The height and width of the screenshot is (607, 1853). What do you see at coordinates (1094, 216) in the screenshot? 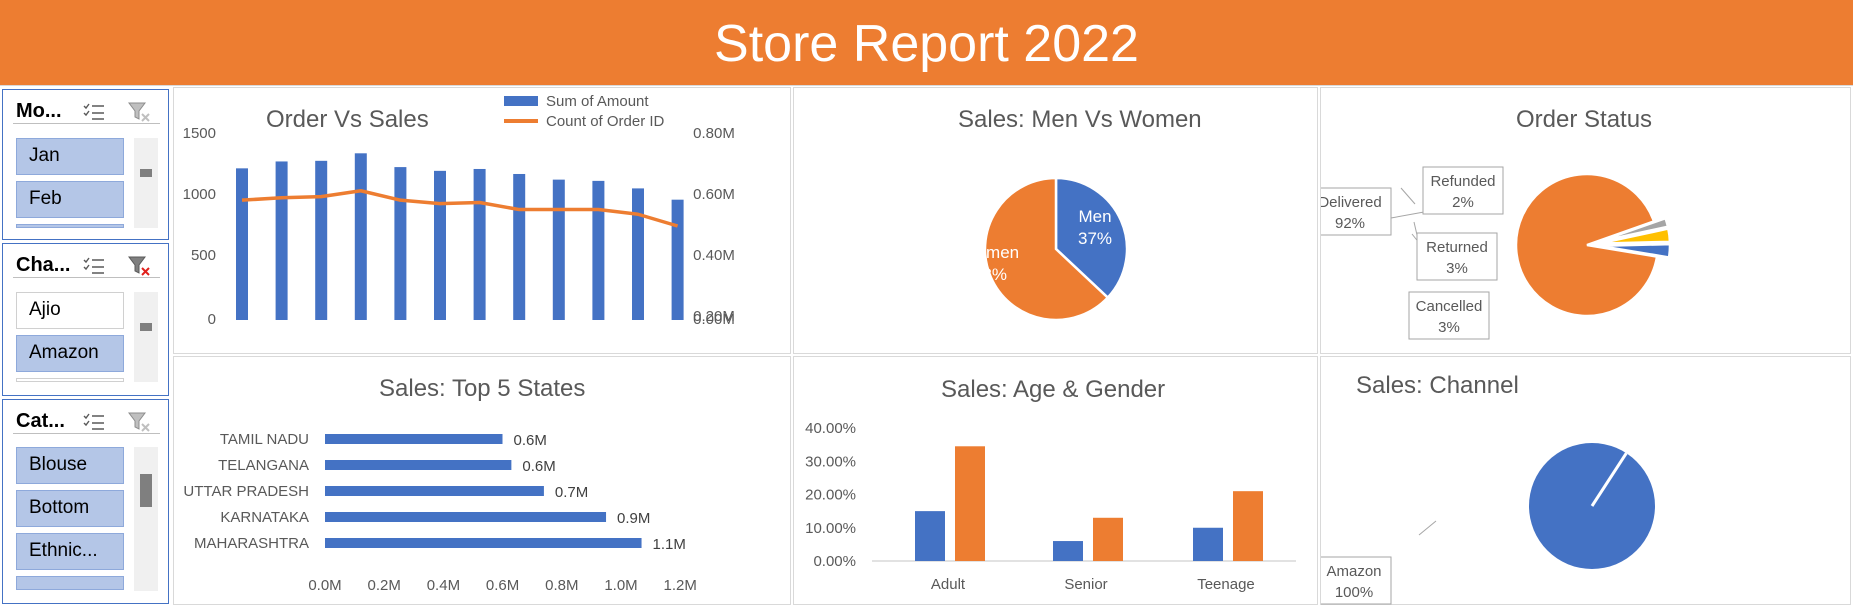
I see `slice-label: Men` at bounding box center [1094, 216].